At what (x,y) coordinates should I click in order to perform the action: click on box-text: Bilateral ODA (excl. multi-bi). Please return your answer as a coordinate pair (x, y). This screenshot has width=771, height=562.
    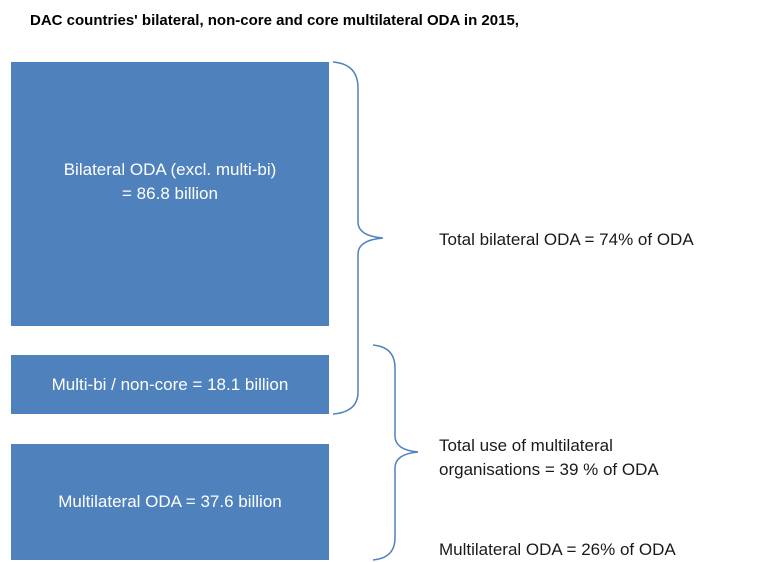
    Looking at the image, I should click on (170, 169).